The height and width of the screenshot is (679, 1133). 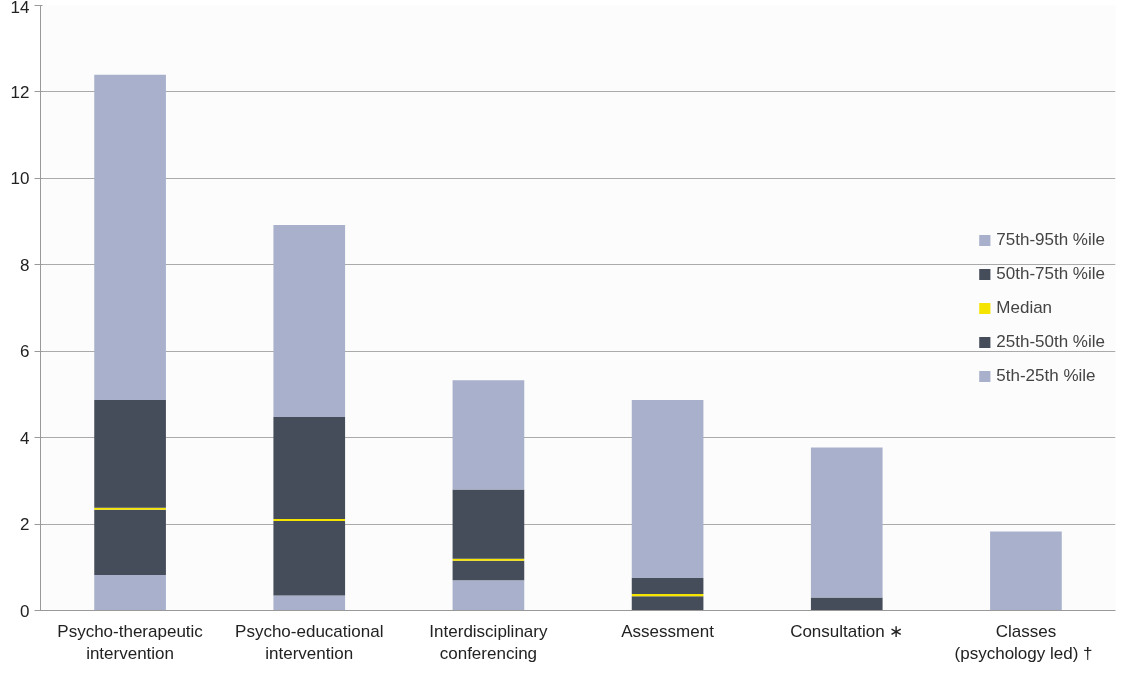 I want to click on legend-label: 50th-75th %ile, so click(x=1050, y=273).